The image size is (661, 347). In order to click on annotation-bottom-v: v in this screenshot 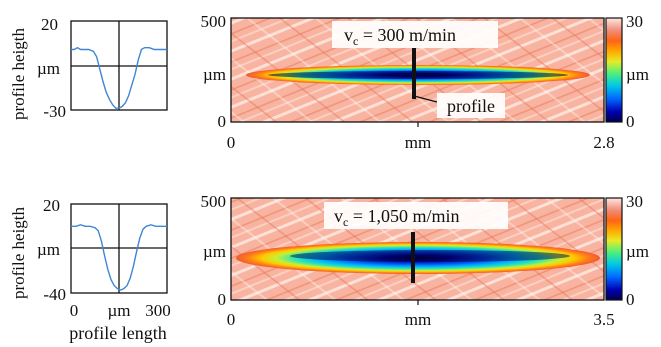, I will do `click(338, 216)`.